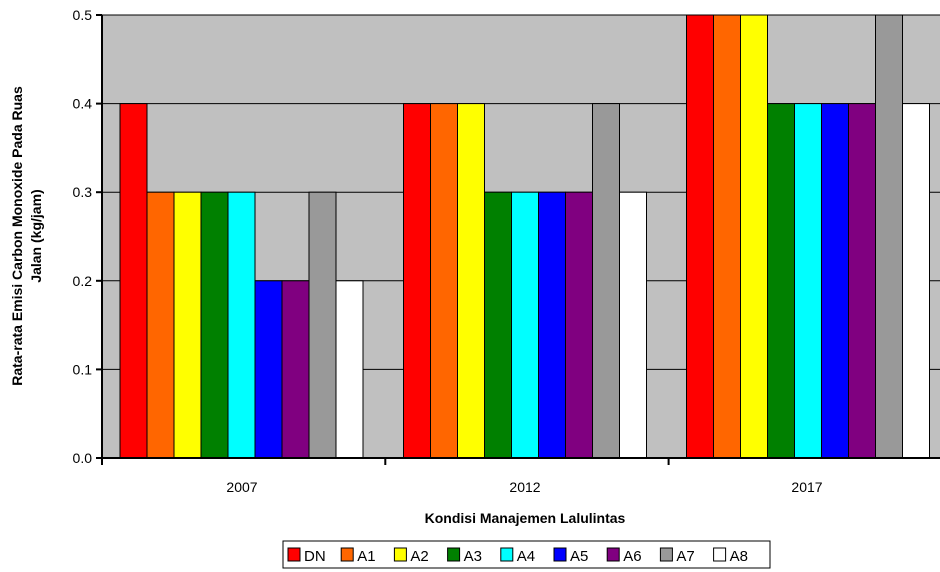 The width and height of the screenshot is (940, 572). I want to click on legend: DN A1 A2 A3 A4 A5 A6 A7 A8, so click(526, 554).